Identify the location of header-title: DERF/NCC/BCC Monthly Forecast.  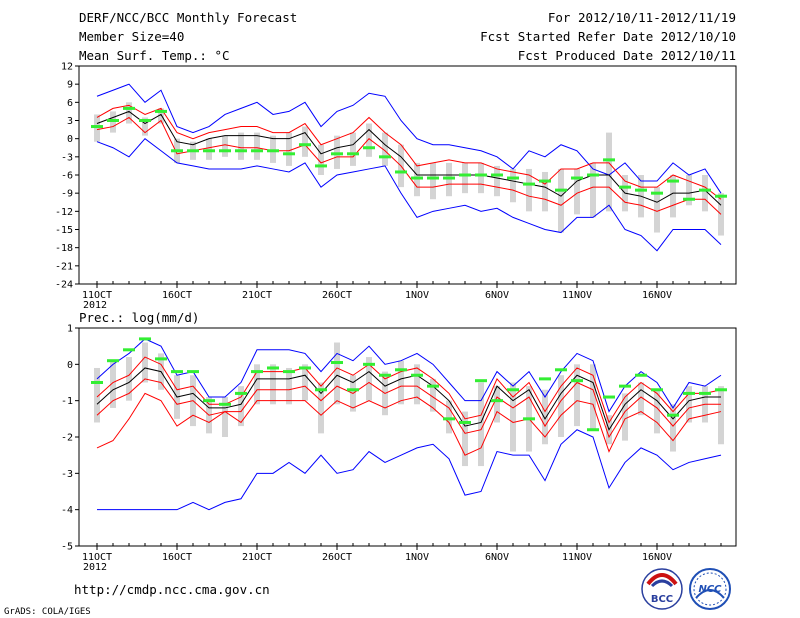
(188, 17).